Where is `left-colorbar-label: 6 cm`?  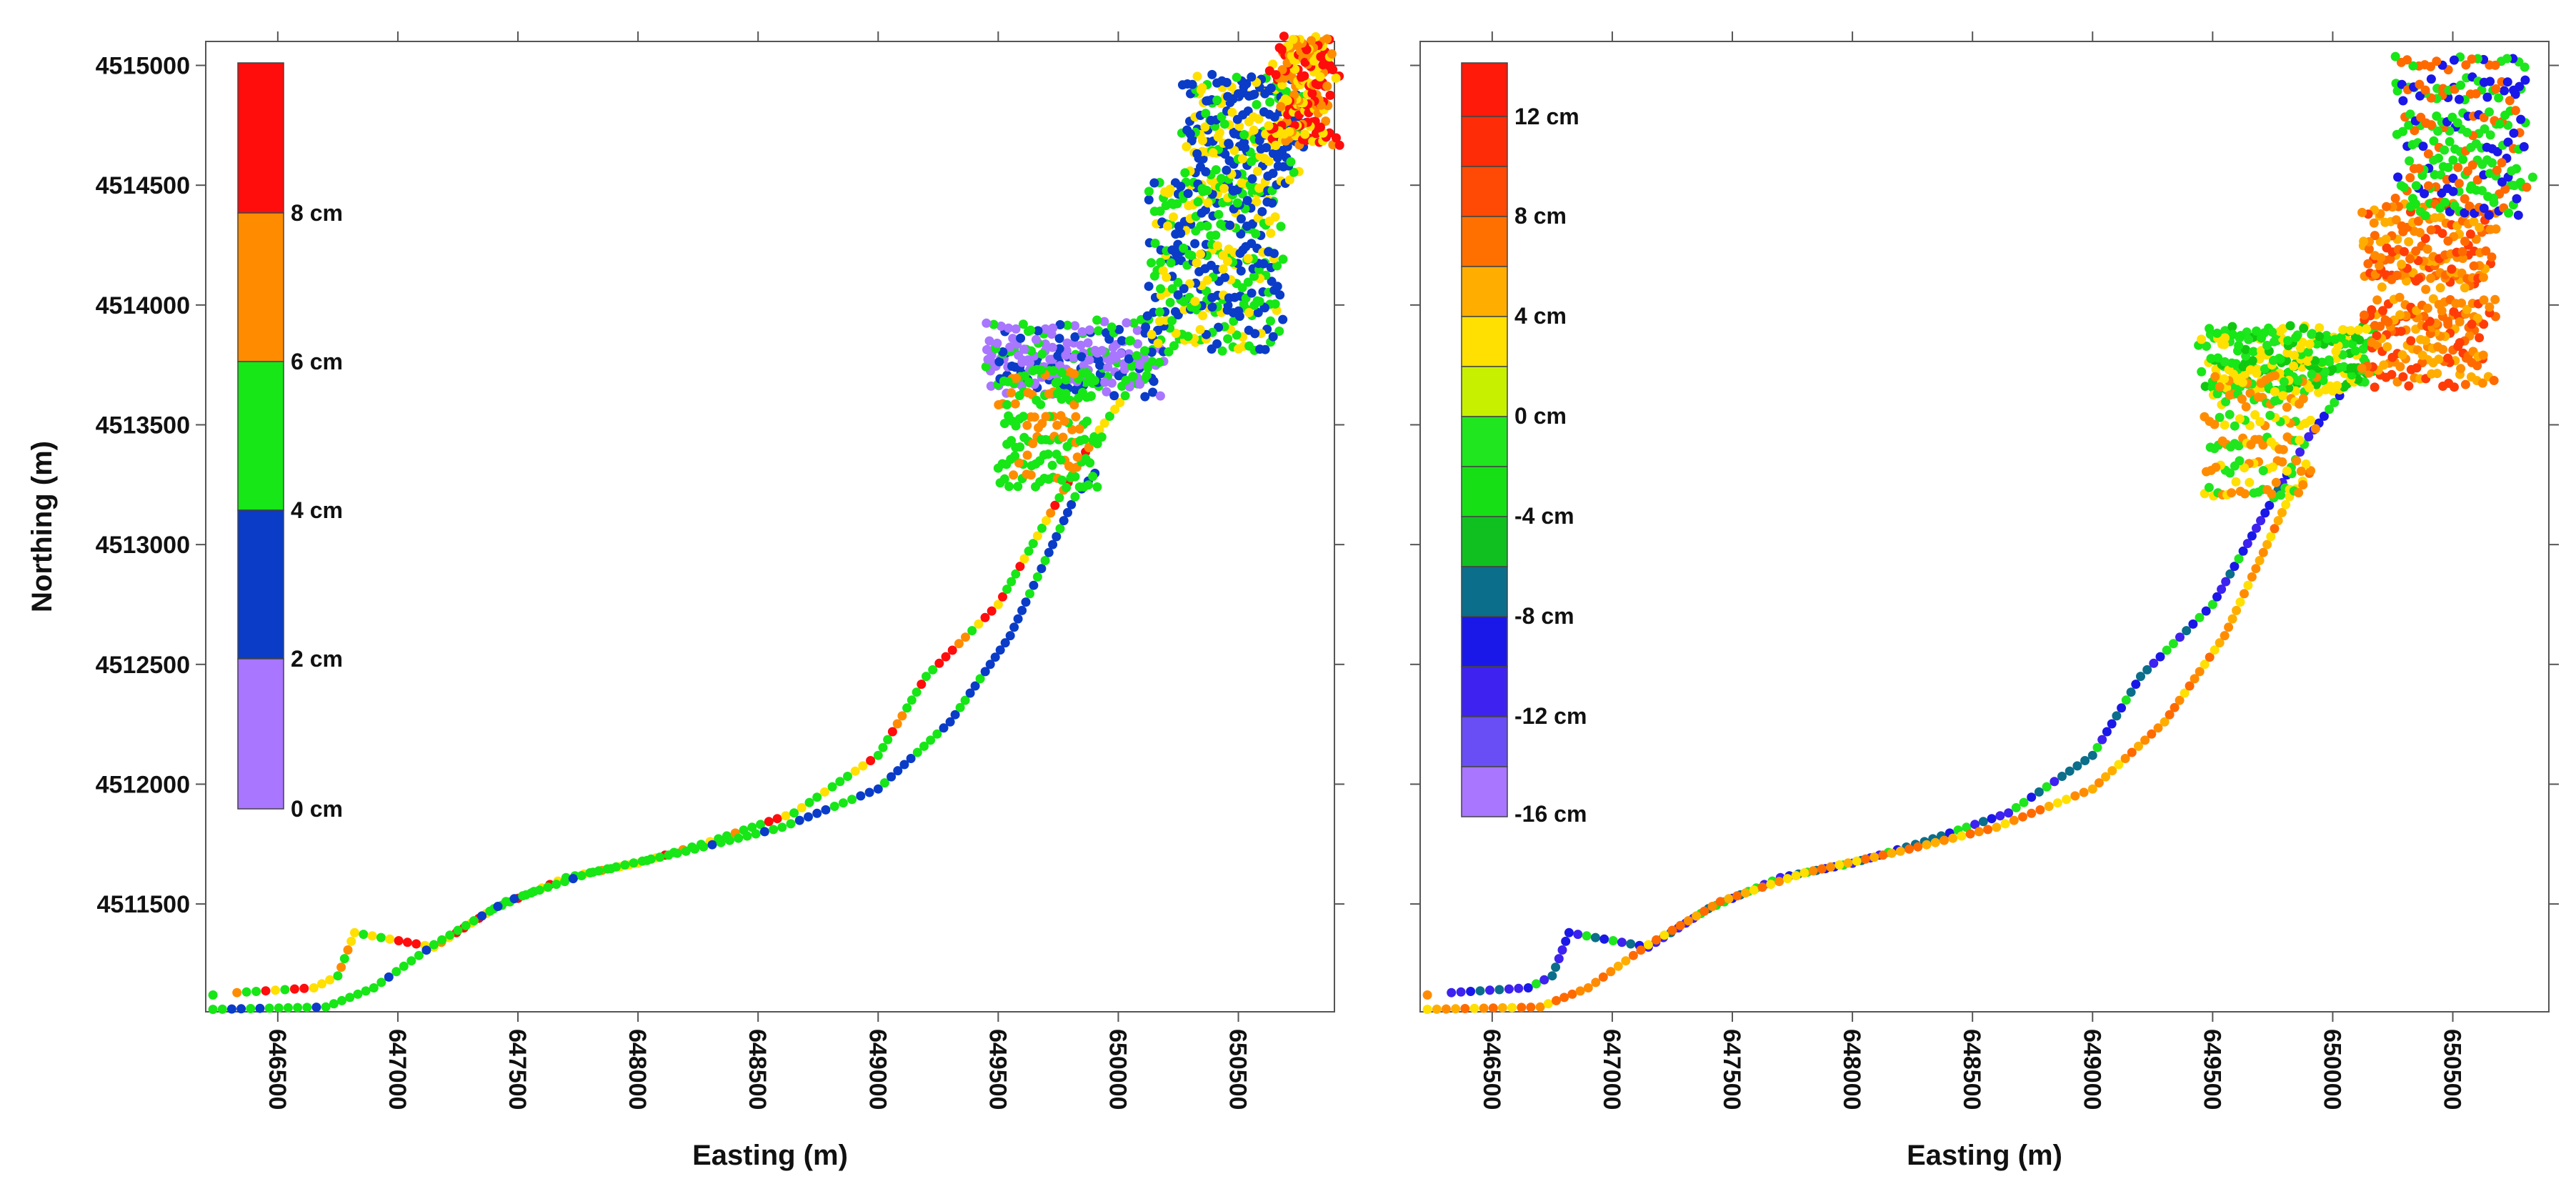 left-colorbar-label: 6 cm is located at coordinates (317, 361).